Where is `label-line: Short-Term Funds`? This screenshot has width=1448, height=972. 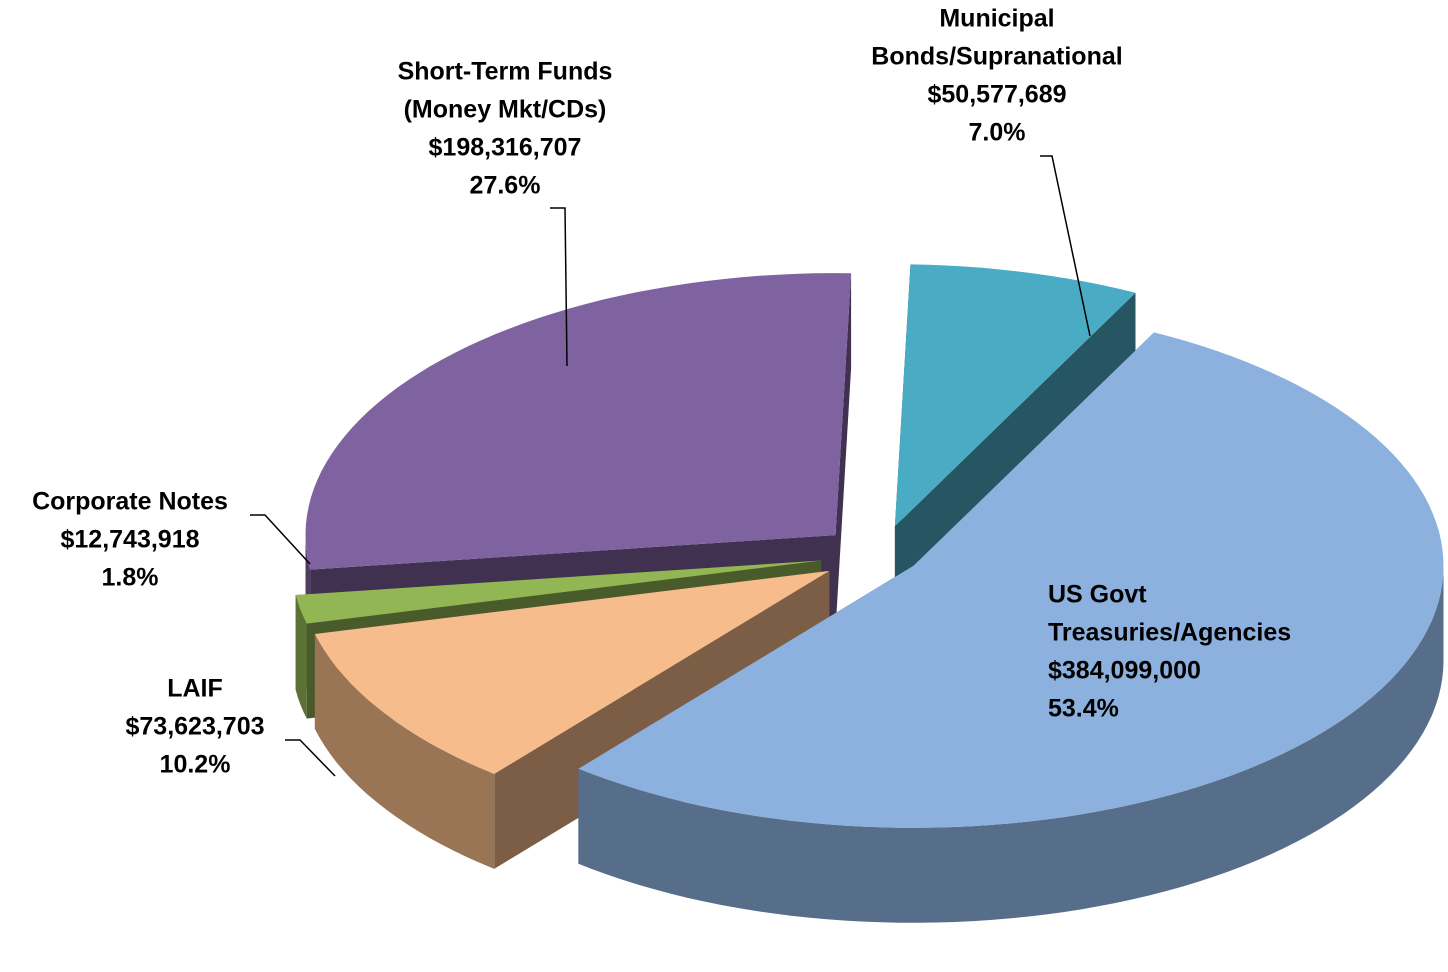 label-line: Short-Term Funds is located at coordinates (505, 72).